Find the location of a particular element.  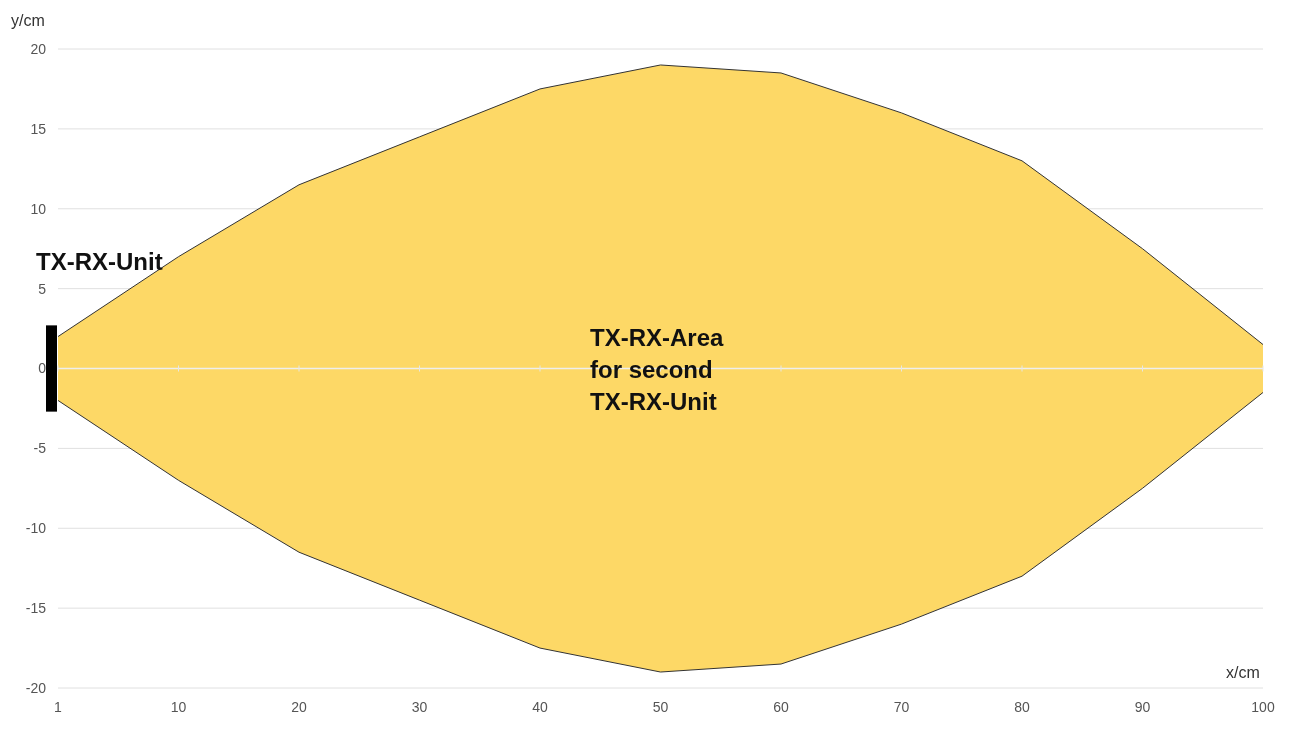

x-tick-label: 30 is located at coordinates (419, 707).